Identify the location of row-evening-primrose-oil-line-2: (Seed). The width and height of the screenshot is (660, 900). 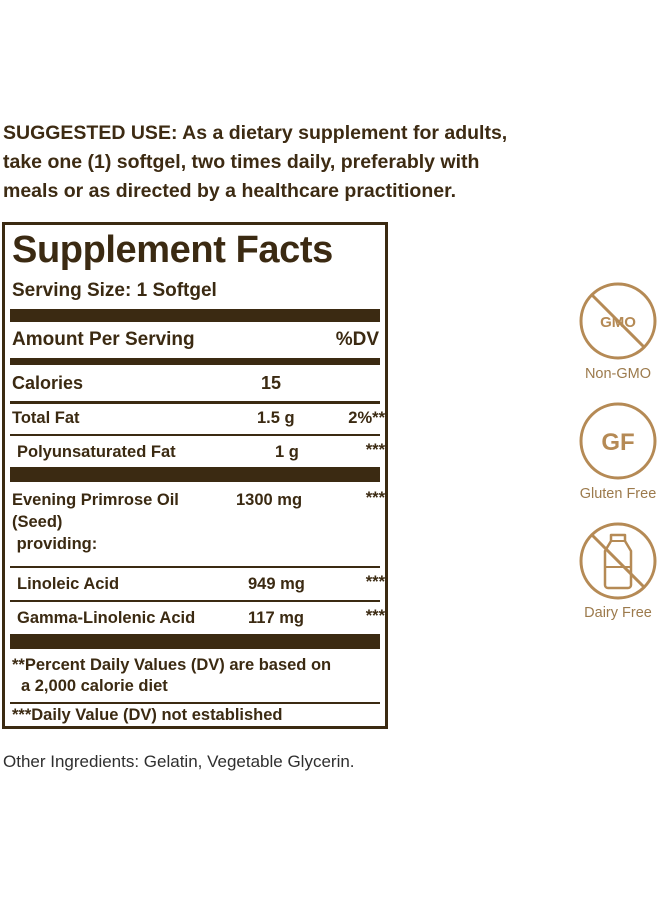
(37, 522).